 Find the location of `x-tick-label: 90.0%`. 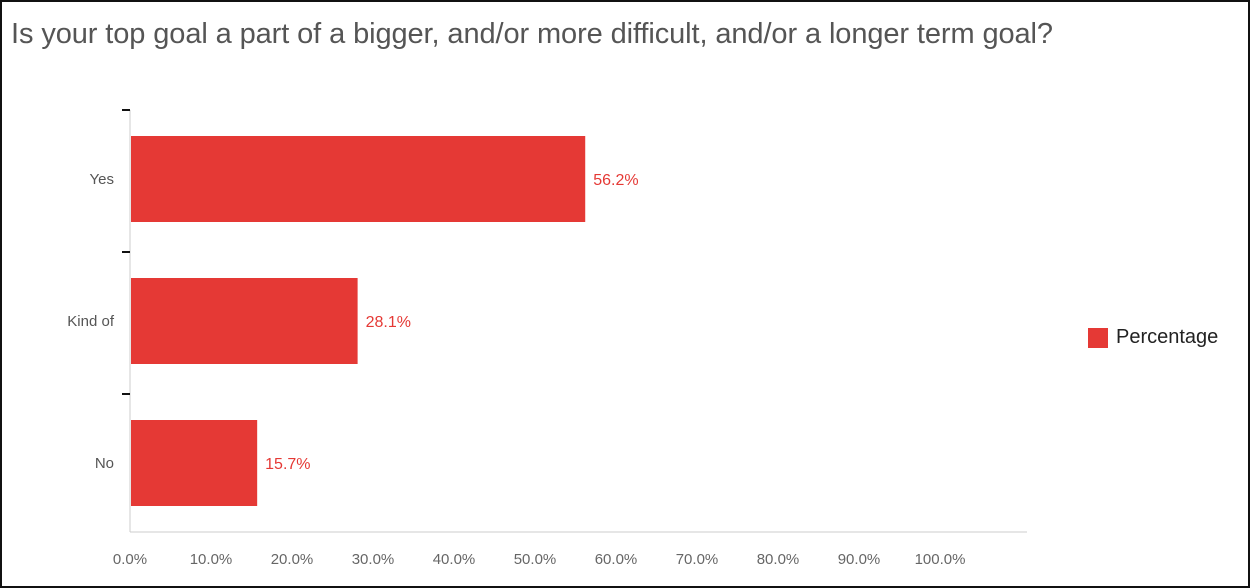

x-tick-label: 90.0% is located at coordinates (859, 559).